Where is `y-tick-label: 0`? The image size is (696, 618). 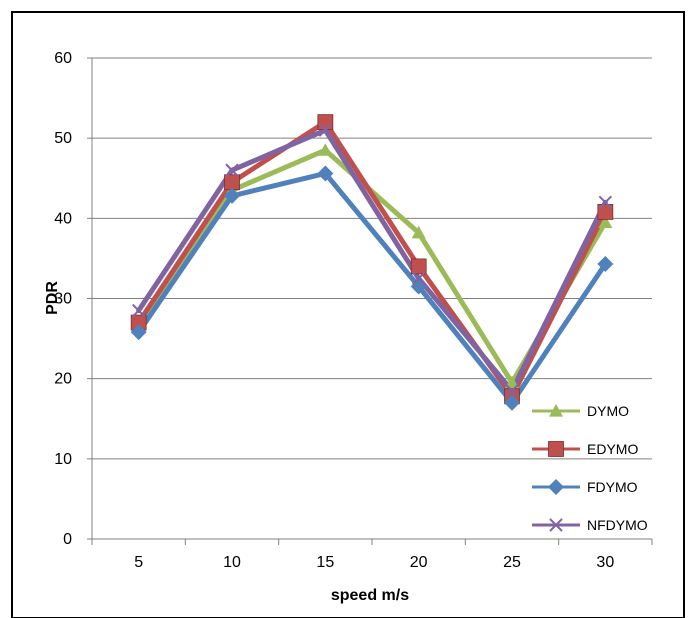
y-tick-label: 0 is located at coordinates (67, 539).